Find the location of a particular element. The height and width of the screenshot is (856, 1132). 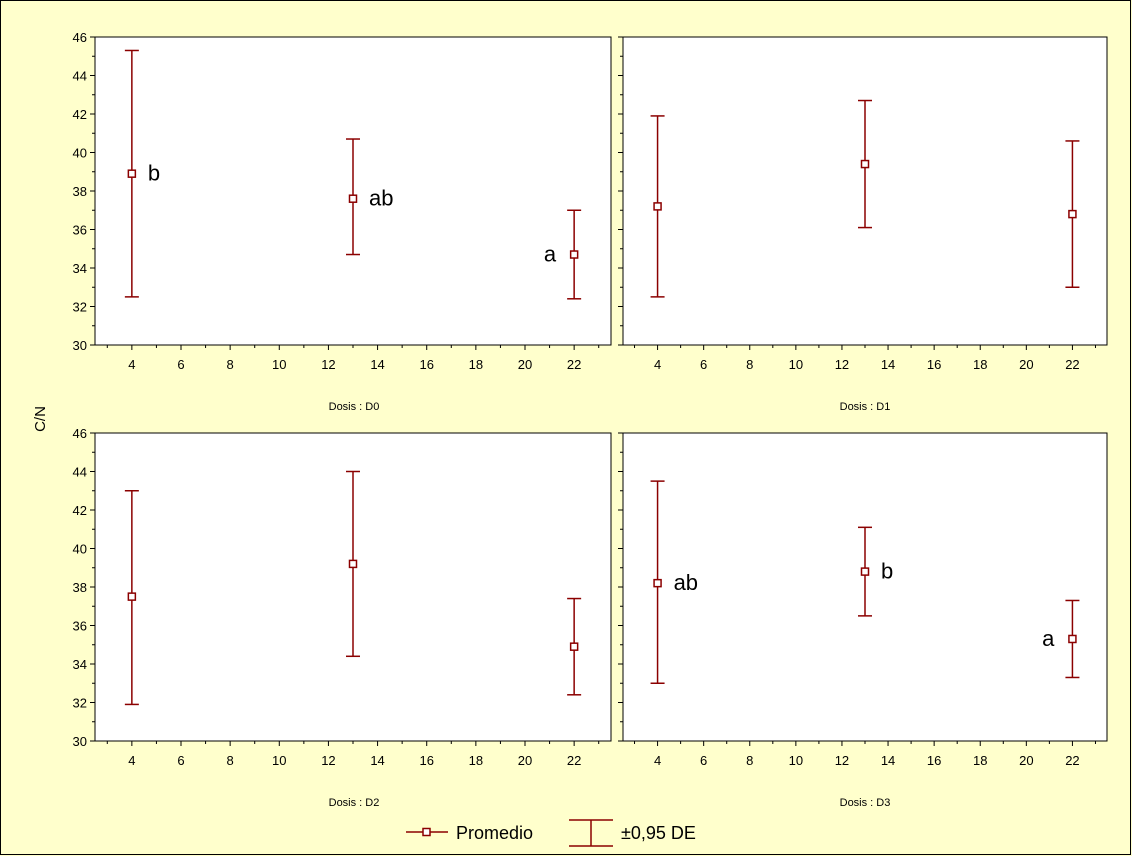

panel-label: Dosis : D2 is located at coordinates (354, 803).